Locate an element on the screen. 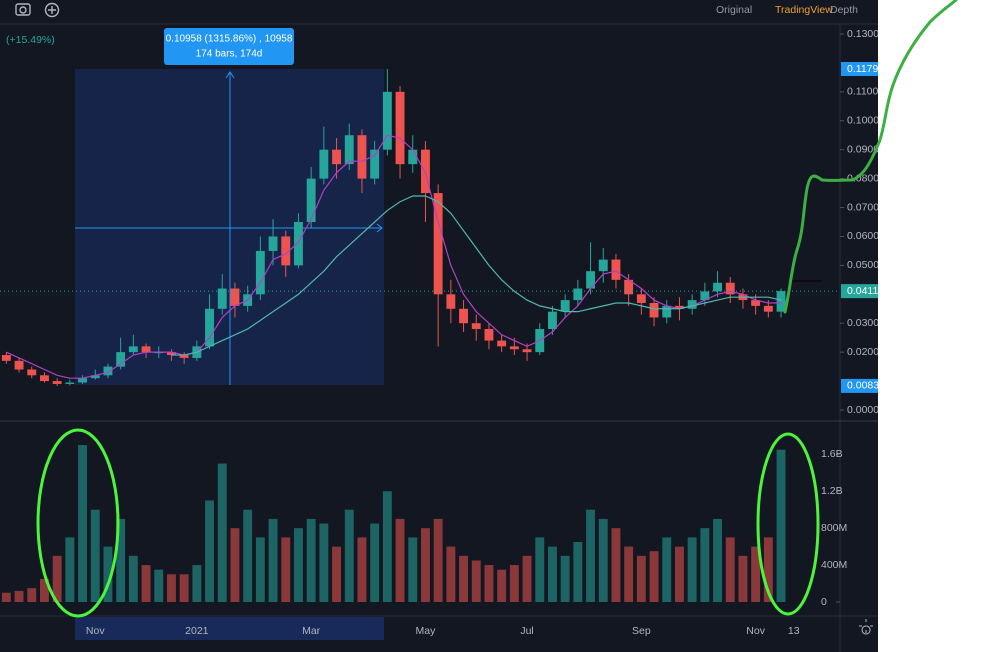 The image size is (990, 652). view-tab: Depth is located at coordinates (844, 10).